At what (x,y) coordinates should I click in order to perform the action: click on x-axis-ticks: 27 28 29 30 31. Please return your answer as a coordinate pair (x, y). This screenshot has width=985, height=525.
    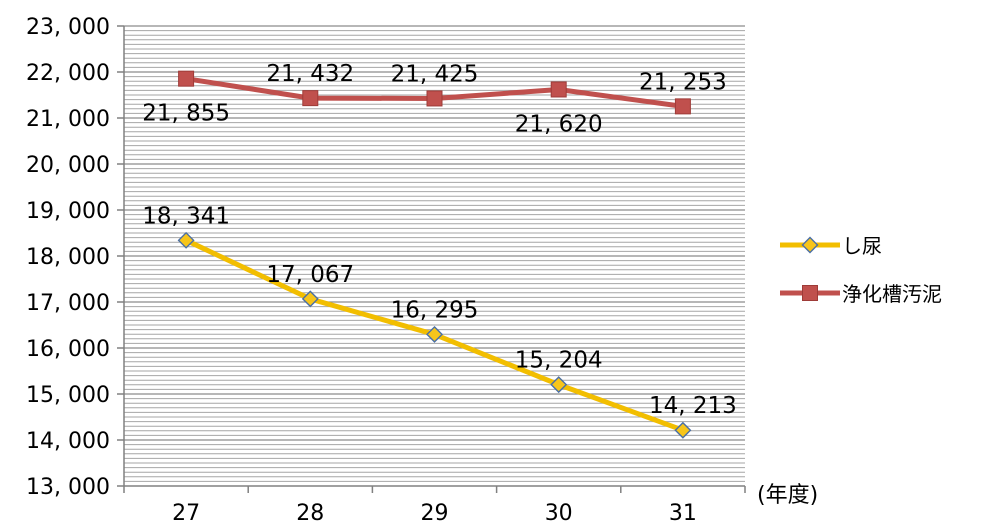
    Looking at the image, I should click on (434, 505).